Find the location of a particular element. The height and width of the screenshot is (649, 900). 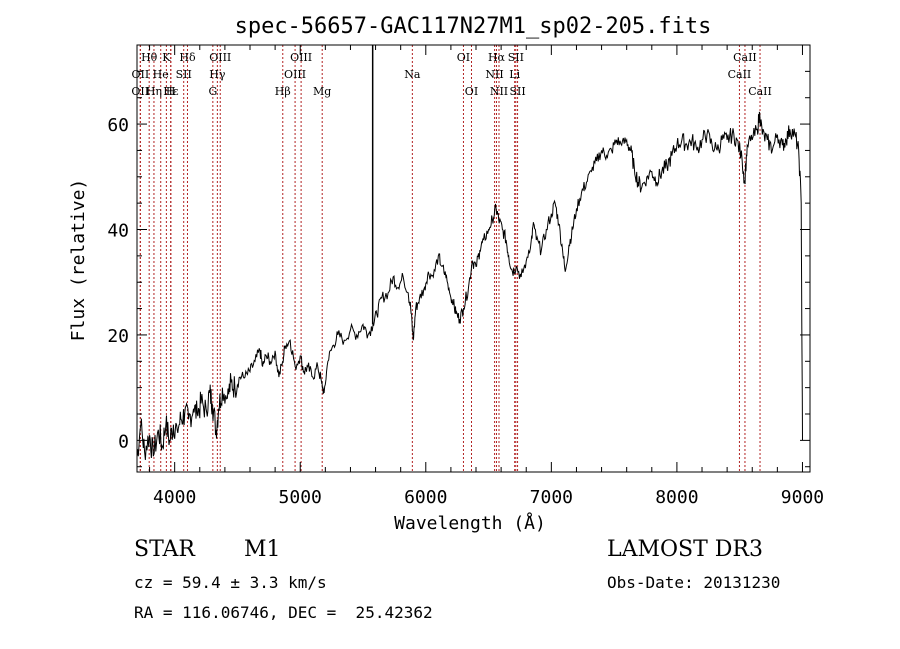

line-label: Hδ is located at coordinates (187, 57).